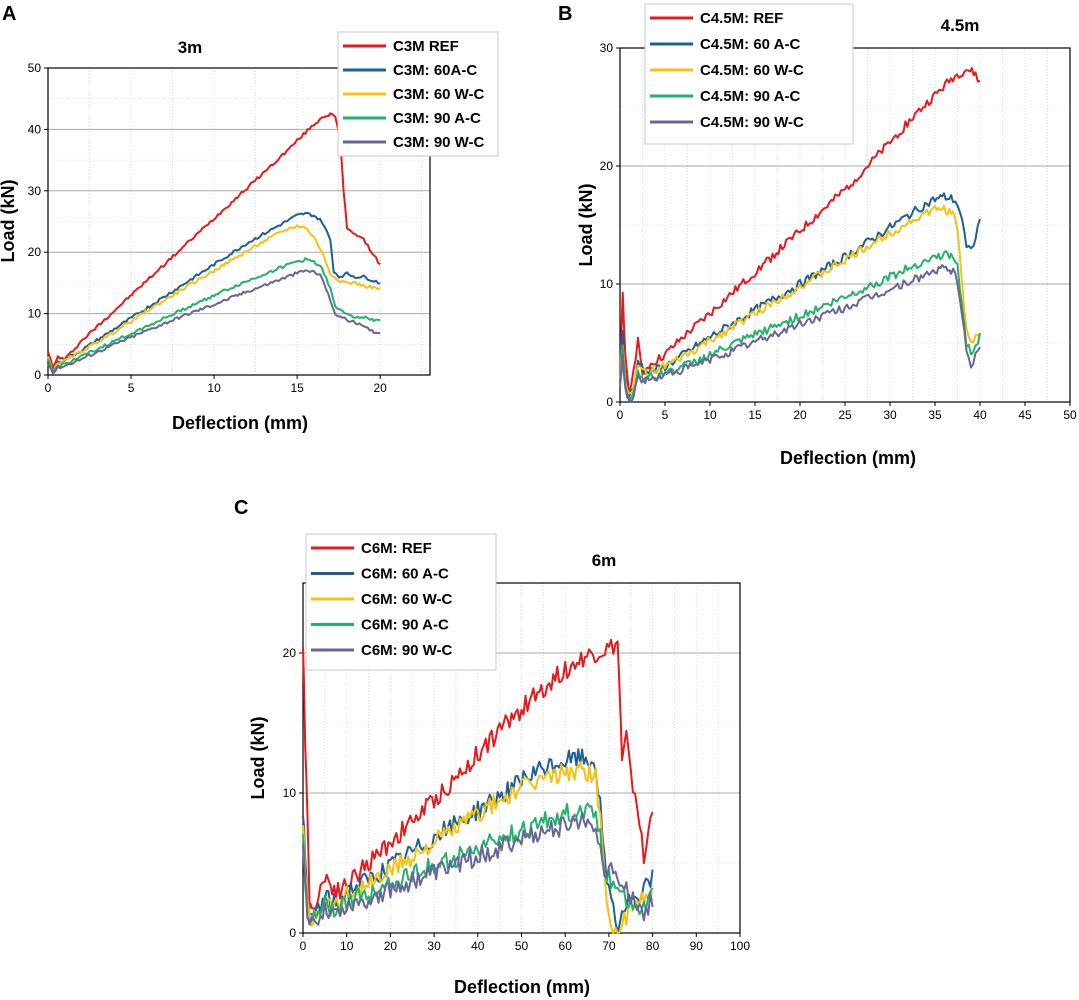 The height and width of the screenshot is (1000, 1079). Describe the element at coordinates (435, 70) in the screenshot. I see `legend-label-1: C3M: 60A-C` at that location.